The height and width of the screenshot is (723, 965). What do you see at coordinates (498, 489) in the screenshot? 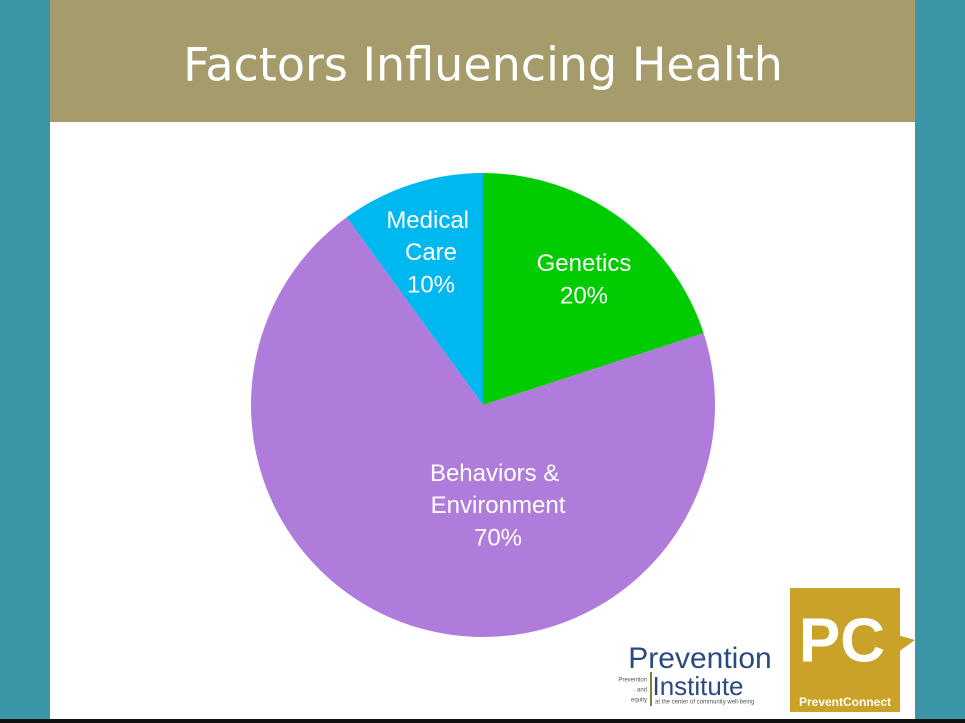
I see `slice-category-label: Behaviors & Environment` at bounding box center [498, 489].